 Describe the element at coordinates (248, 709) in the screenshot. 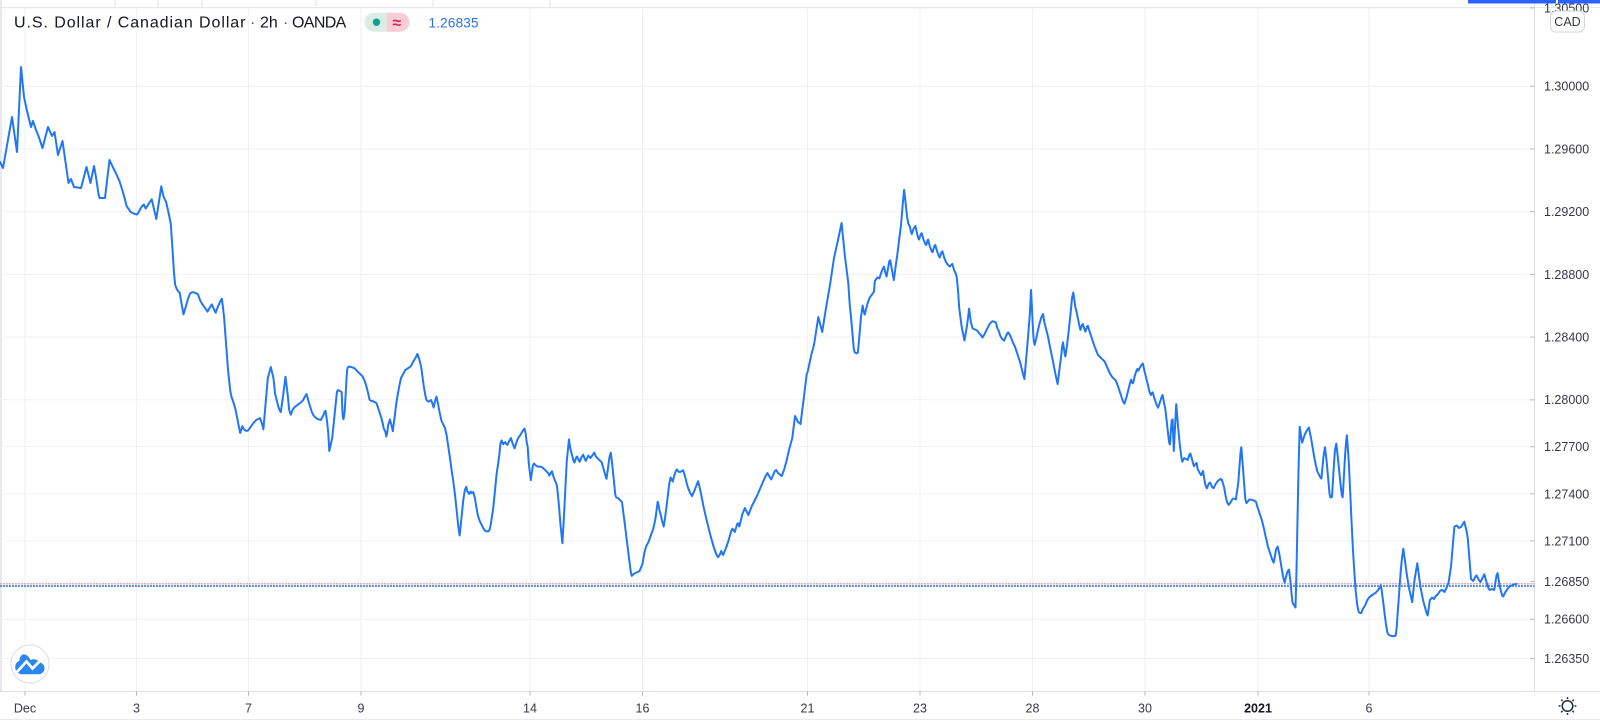

I see `svg-text: 7` at that location.